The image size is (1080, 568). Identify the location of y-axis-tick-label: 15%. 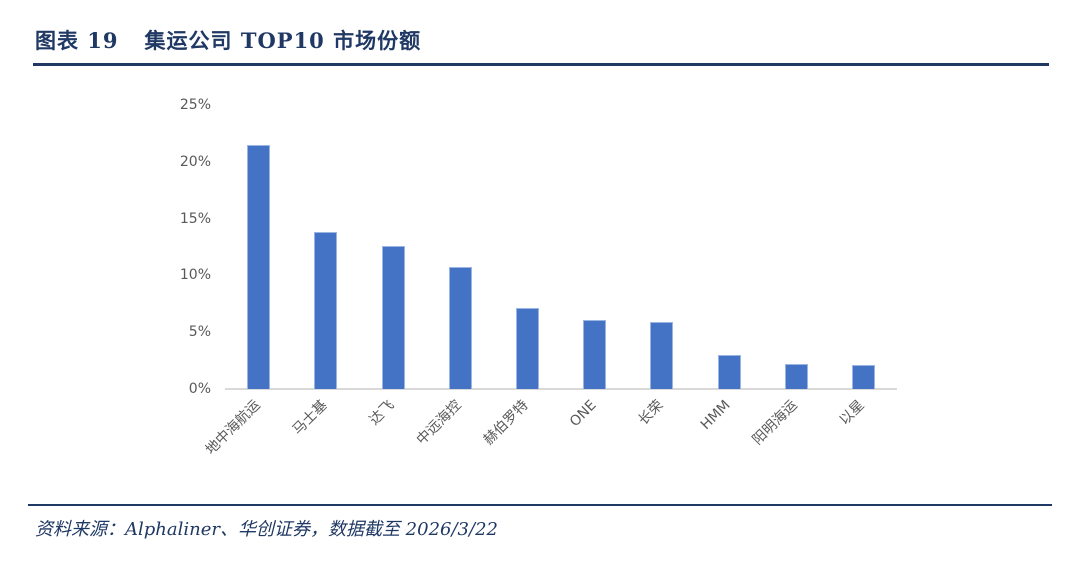
(195, 218).